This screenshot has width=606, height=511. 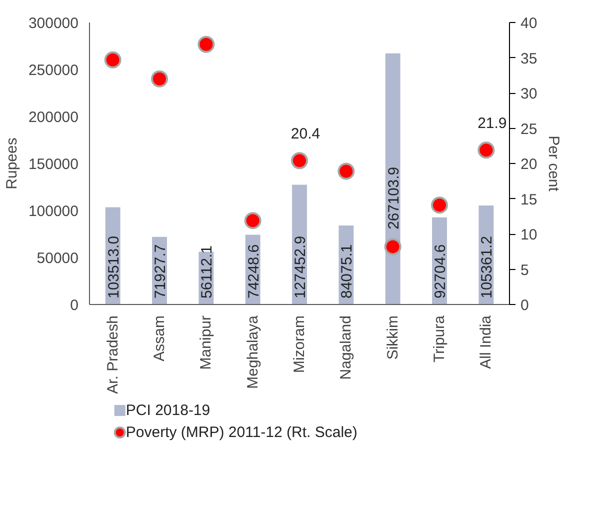 I want to click on y-tick-label: 200000, so click(x=53, y=117).